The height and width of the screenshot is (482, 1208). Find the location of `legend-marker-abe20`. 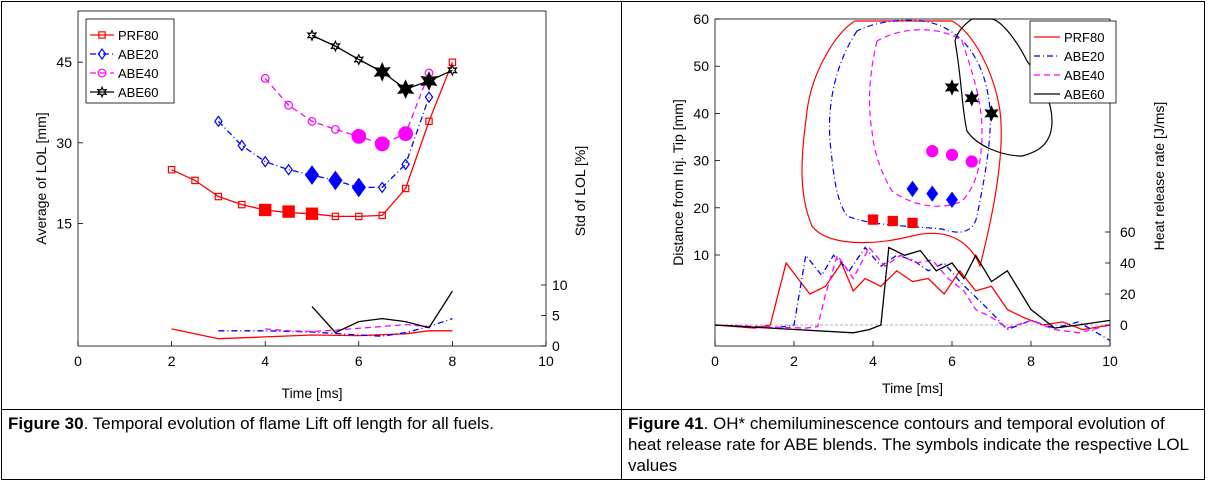

legend-marker-abe20 is located at coordinates (102, 54).